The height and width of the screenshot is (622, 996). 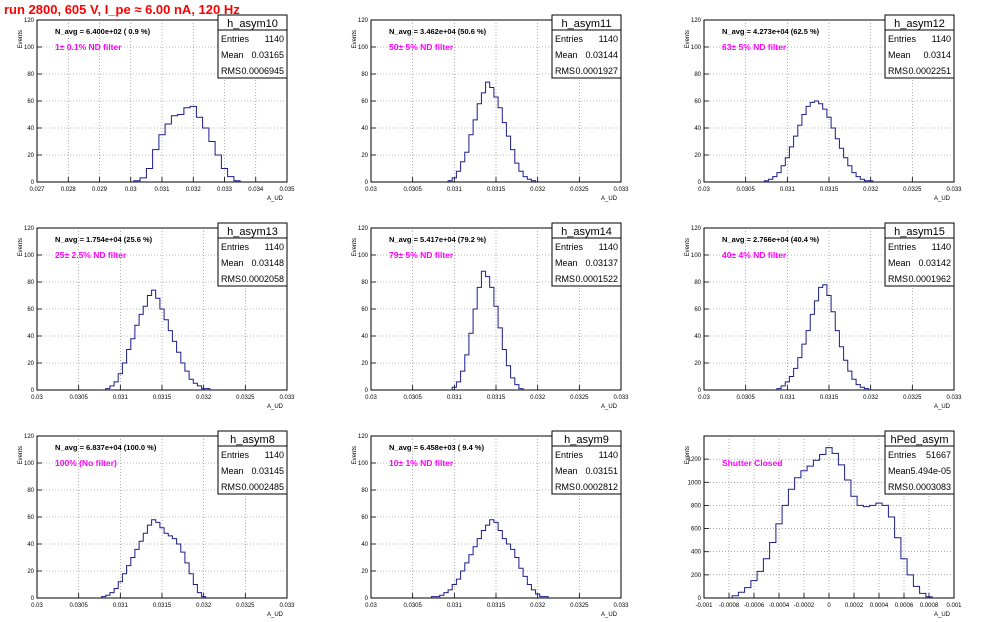 I want to click on stats-value: 5.494e-05, so click(x=930, y=471).